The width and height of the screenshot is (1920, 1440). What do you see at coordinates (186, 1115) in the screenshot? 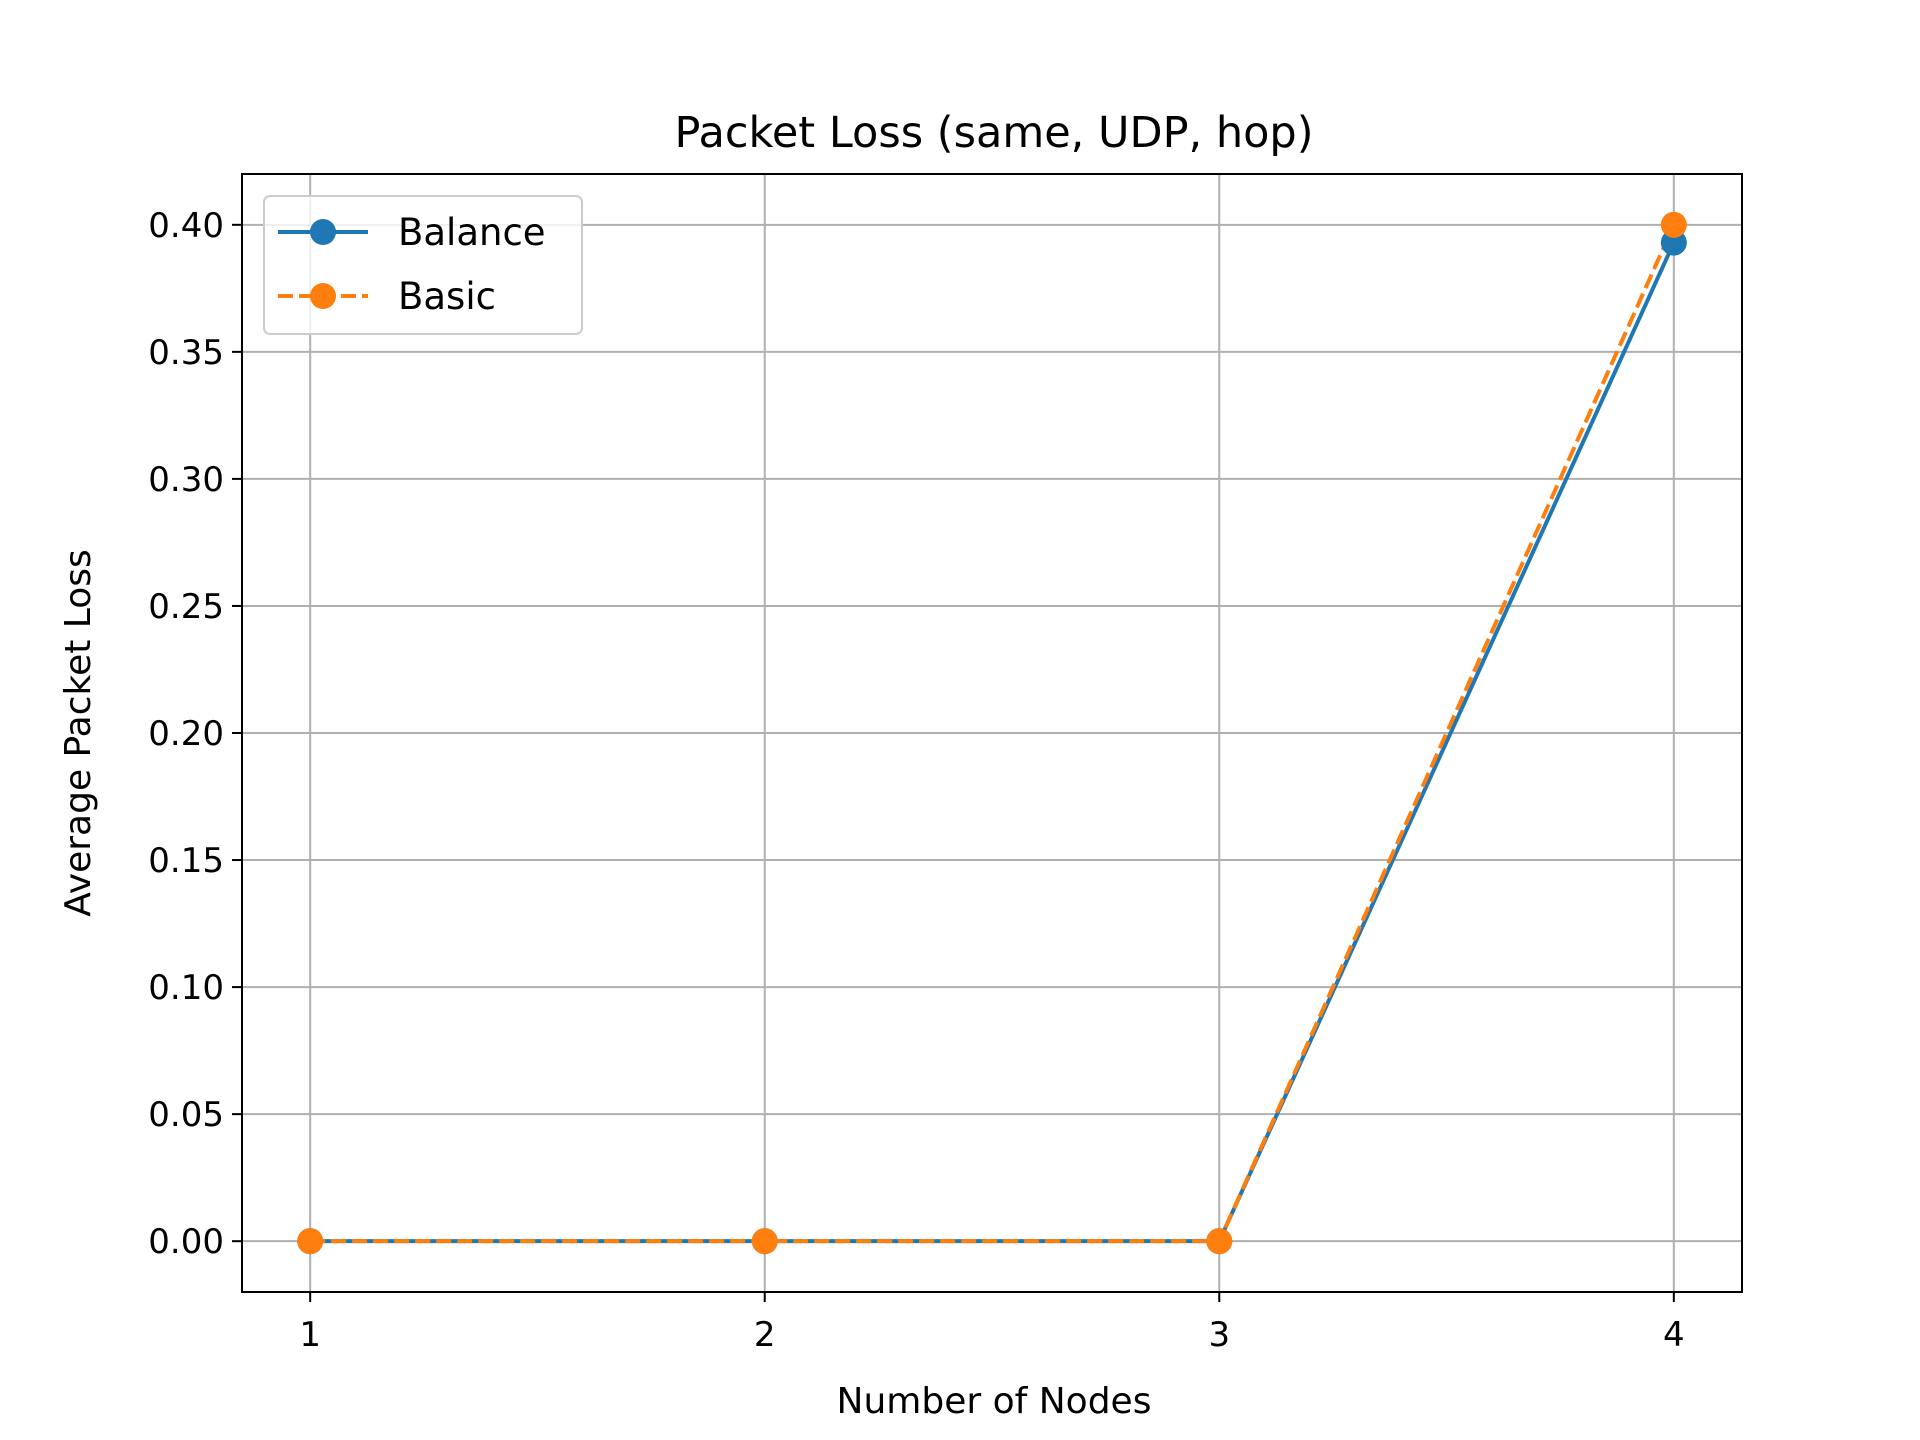
I see `y-tick-label: 0.05` at bounding box center [186, 1115].